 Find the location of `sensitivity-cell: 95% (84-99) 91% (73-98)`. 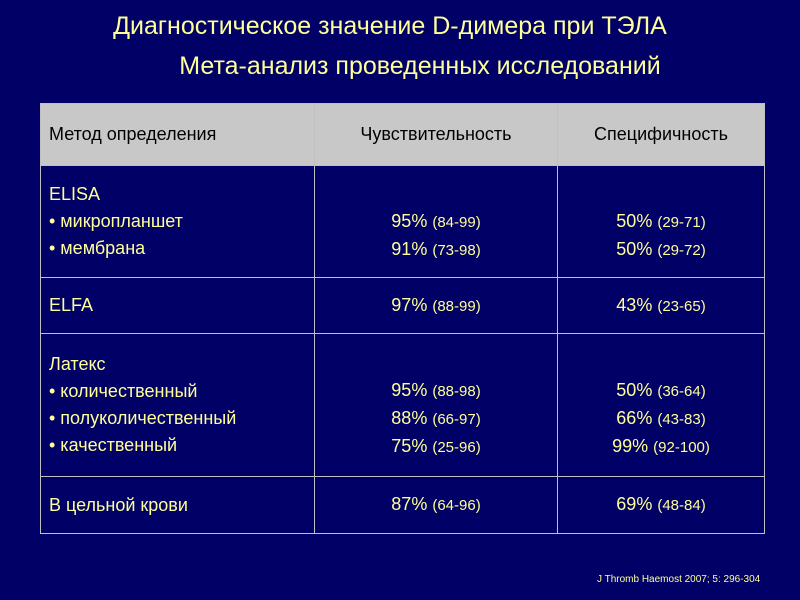

sensitivity-cell: 95% (84-99) 91% (73-98) is located at coordinates (436, 221).